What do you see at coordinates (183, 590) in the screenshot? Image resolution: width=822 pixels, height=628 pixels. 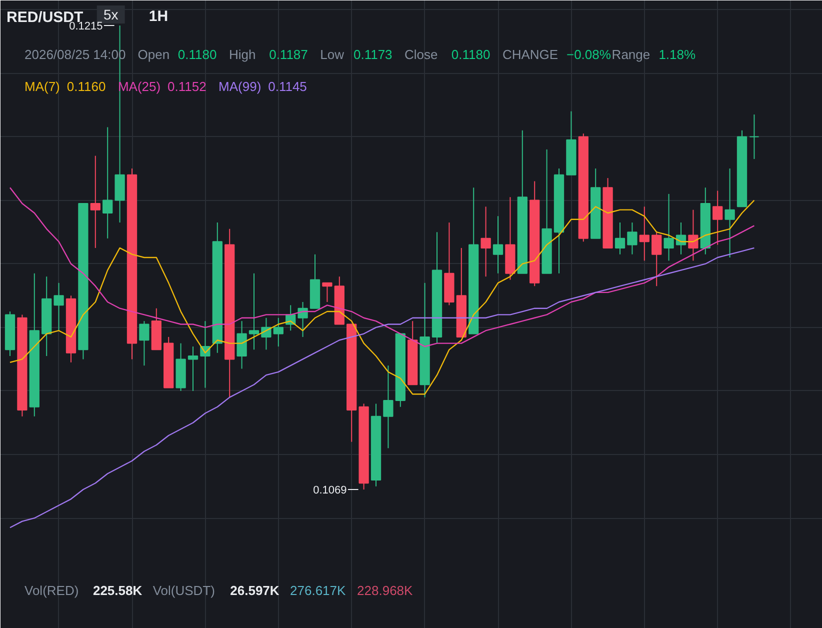 I see `text: Vol(USDT)` at bounding box center [183, 590].